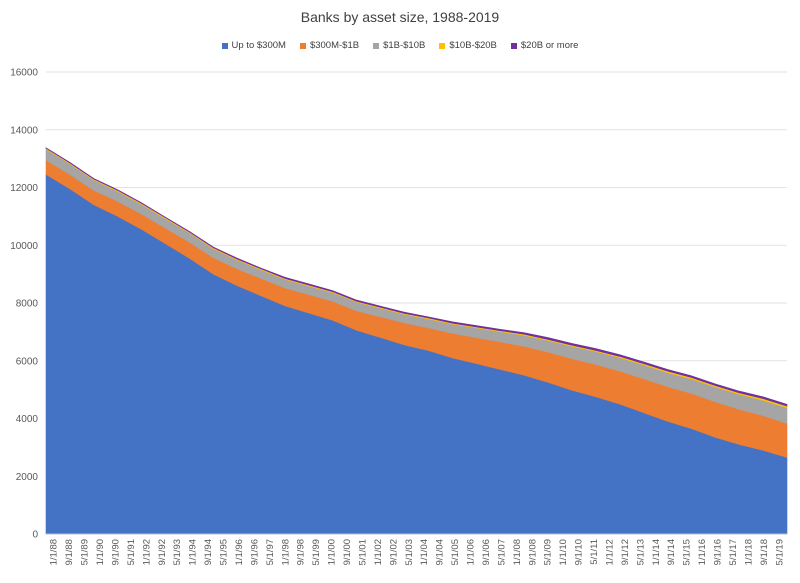  What do you see at coordinates (285, 552) in the screenshot?
I see `x-tick-label: 1/1/98` at bounding box center [285, 552].